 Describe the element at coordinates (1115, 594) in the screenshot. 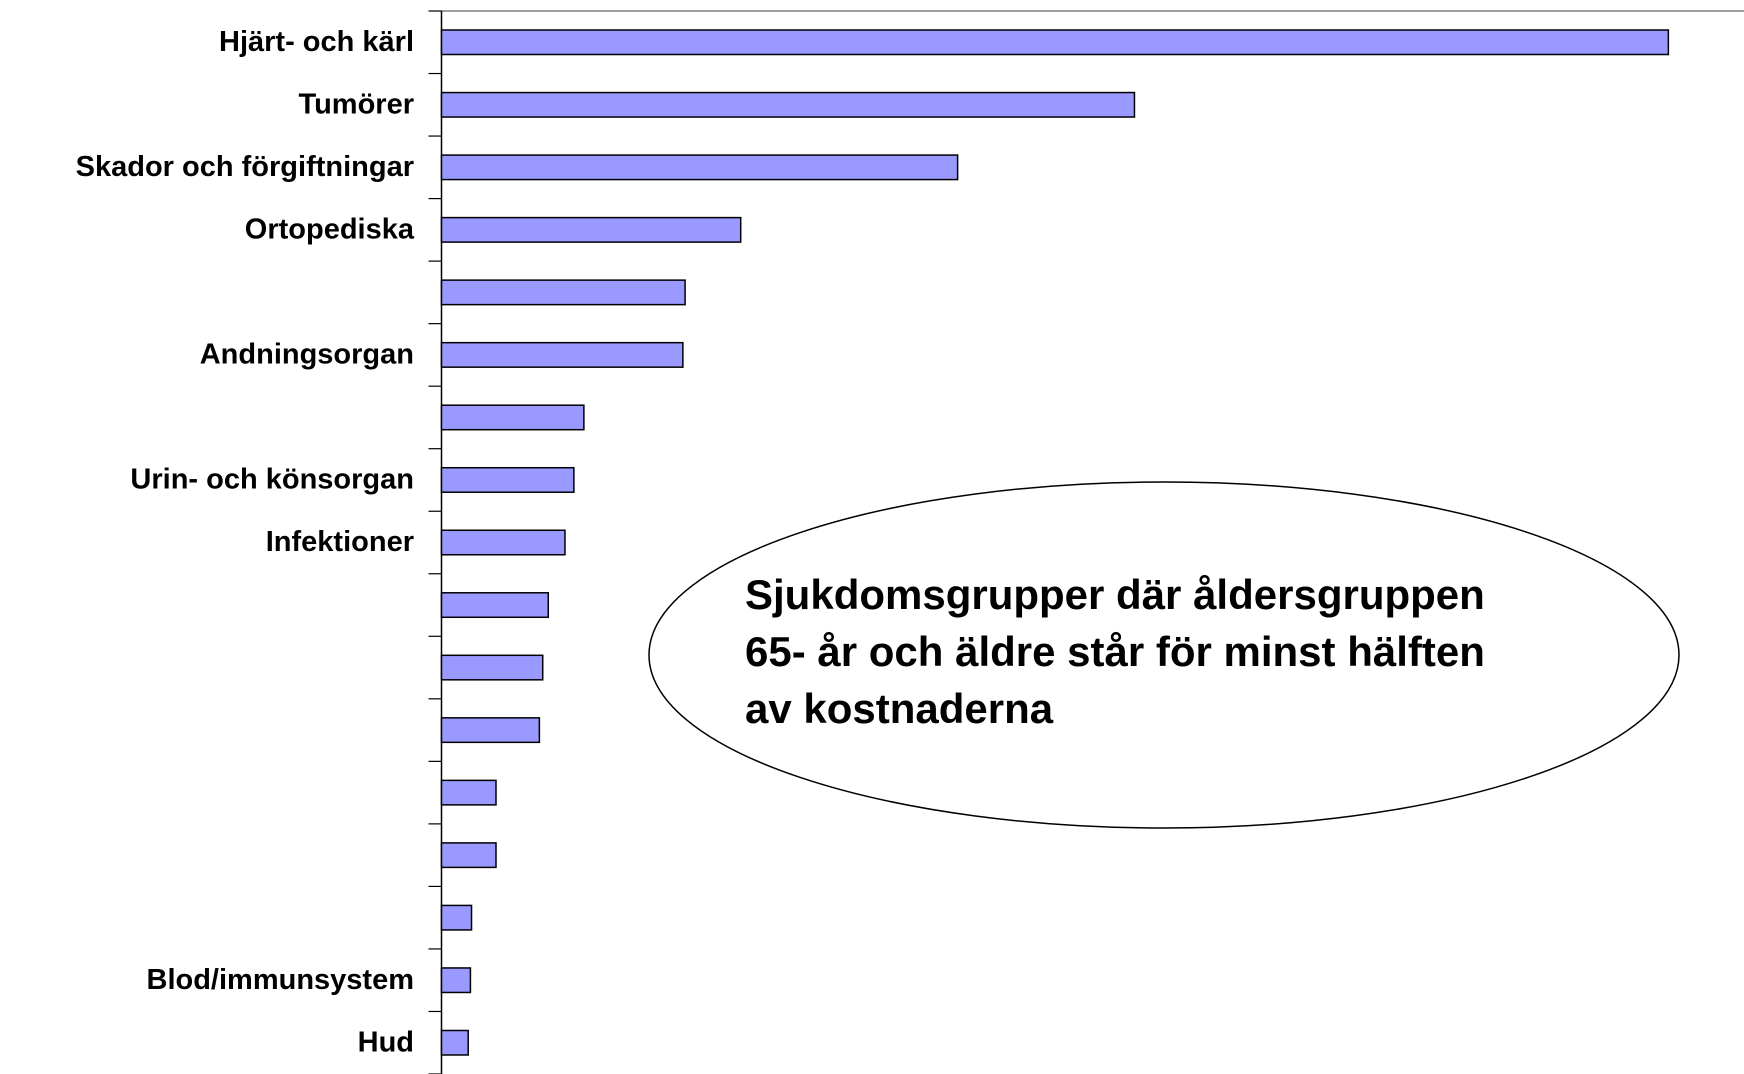

I see `annotation-text: Sjukdomsgrupper där åldersgruppen` at that location.